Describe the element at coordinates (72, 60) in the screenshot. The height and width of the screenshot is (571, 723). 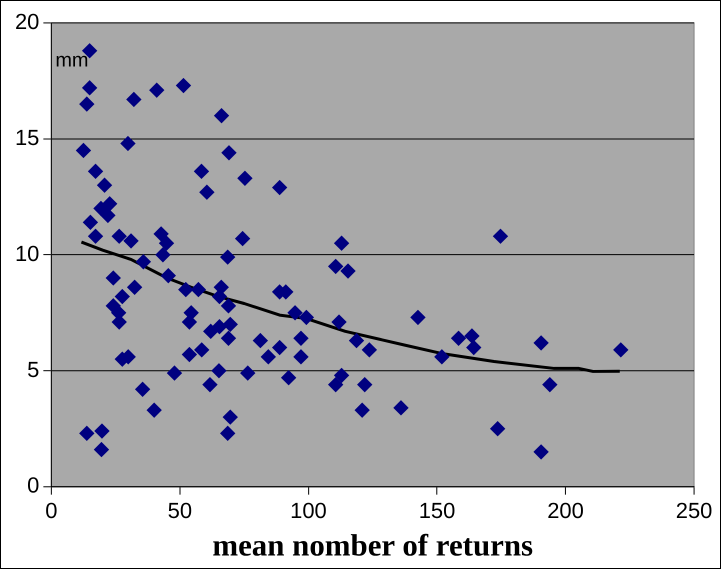
I see `y-axis-title: mm` at that location.